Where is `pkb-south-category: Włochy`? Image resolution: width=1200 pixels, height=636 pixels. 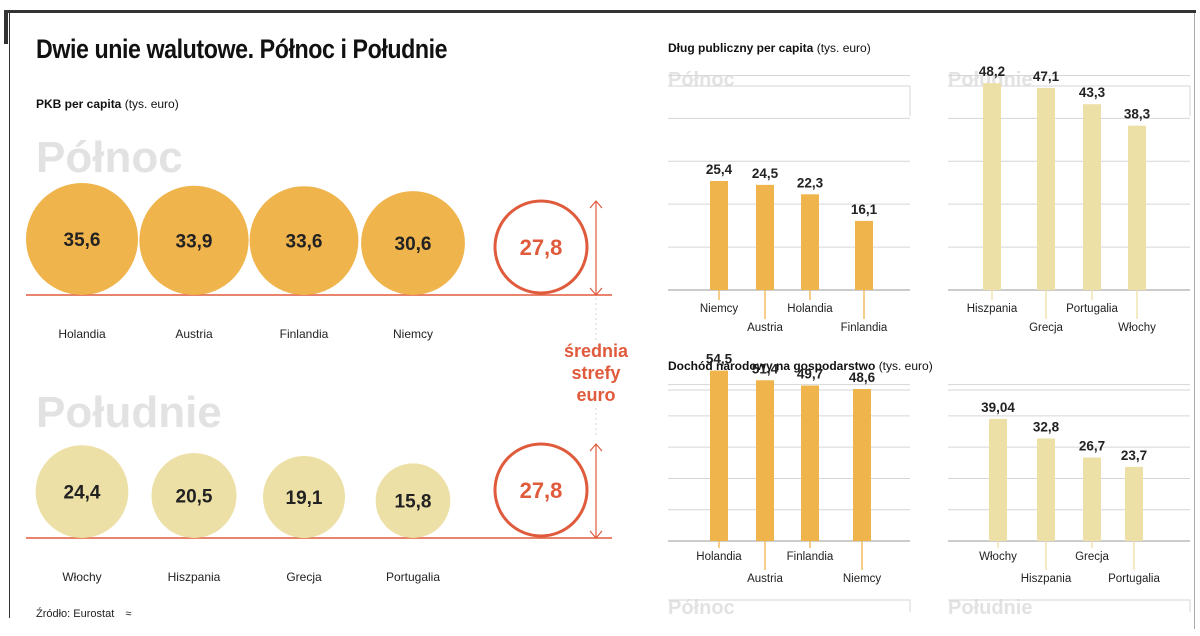
pkb-south-category: Włochy is located at coordinates (81, 577).